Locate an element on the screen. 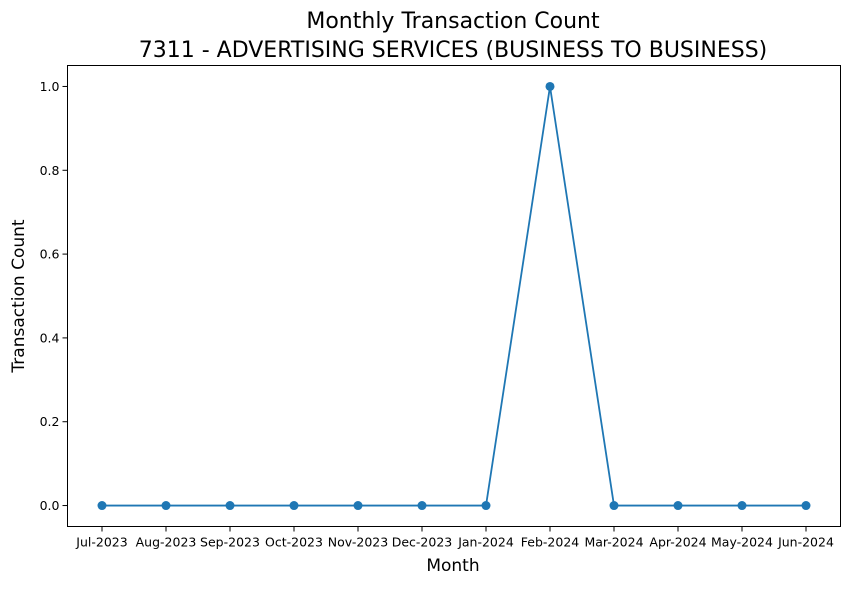  y-tick-label: 0.0 is located at coordinates (50, 505).